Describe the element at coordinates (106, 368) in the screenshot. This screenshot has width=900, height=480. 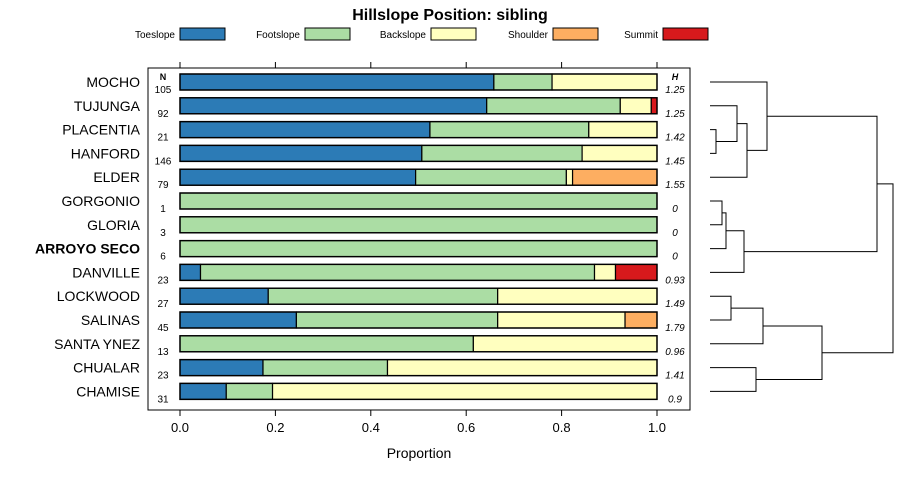
I see `row-label: CHUALAR` at that location.